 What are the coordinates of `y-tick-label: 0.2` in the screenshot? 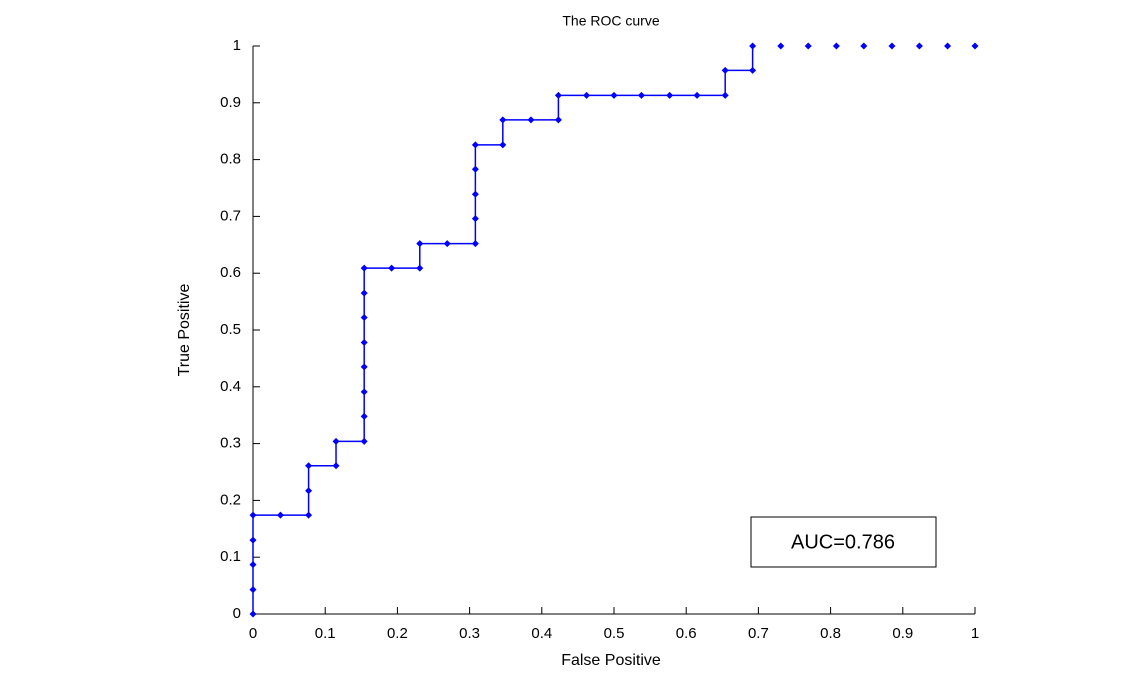 It's located at (230, 499).